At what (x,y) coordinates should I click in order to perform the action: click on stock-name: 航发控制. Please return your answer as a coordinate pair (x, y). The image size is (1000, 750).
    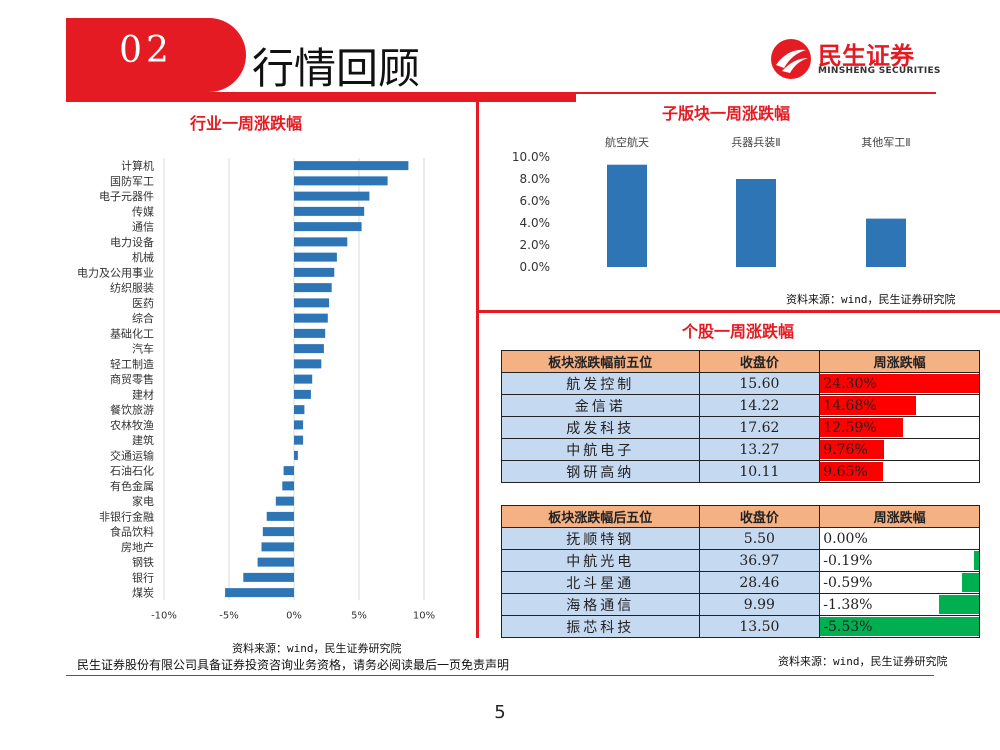
    Looking at the image, I should click on (600, 383).